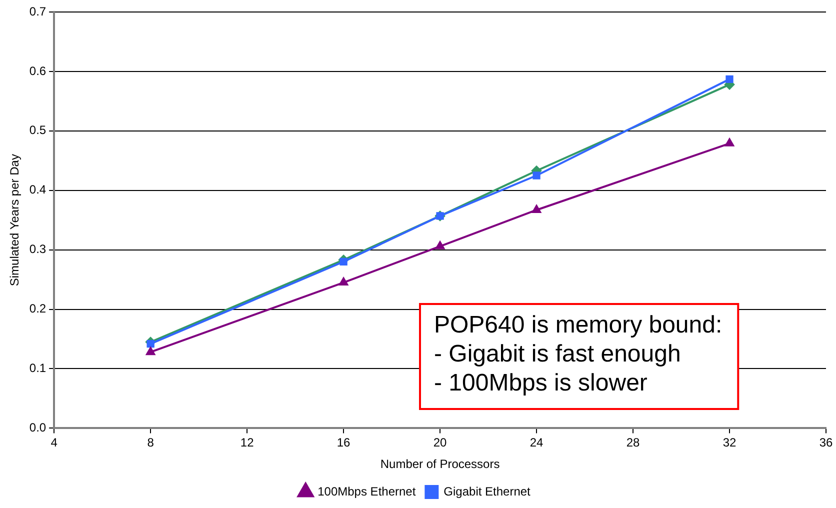 The image size is (836, 508). I want to click on legend-label: Gigabit Ethernet, so click(488, 491).